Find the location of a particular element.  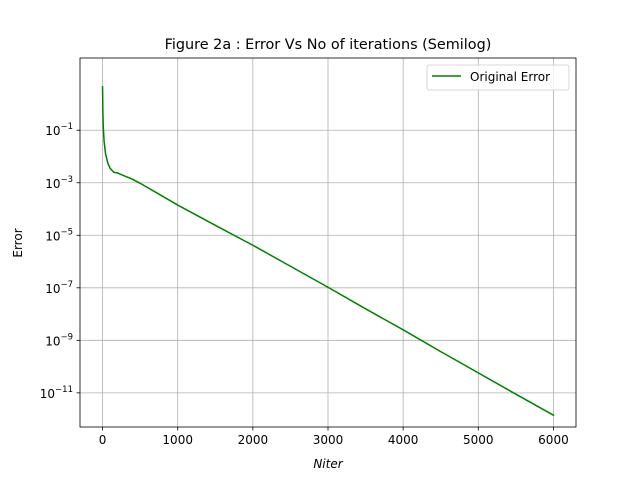

x-tick-label: 4000 is located at coordinates (403, 440).